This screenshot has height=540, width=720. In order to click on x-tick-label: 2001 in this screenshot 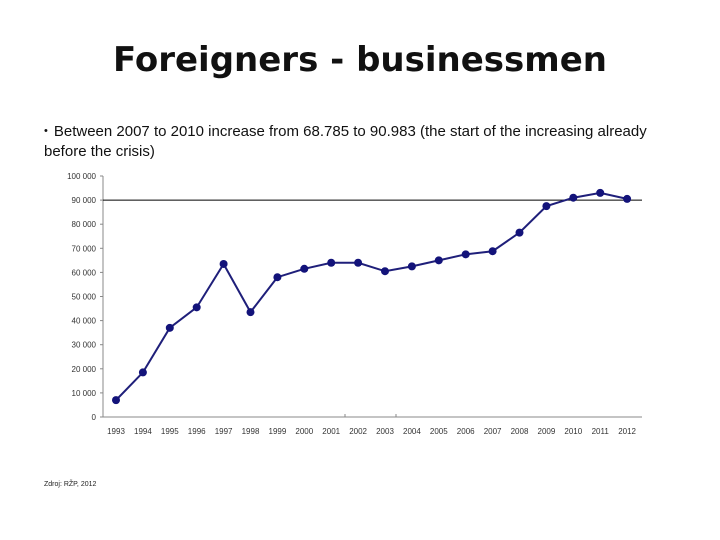, I will do `click(331, 431)`.